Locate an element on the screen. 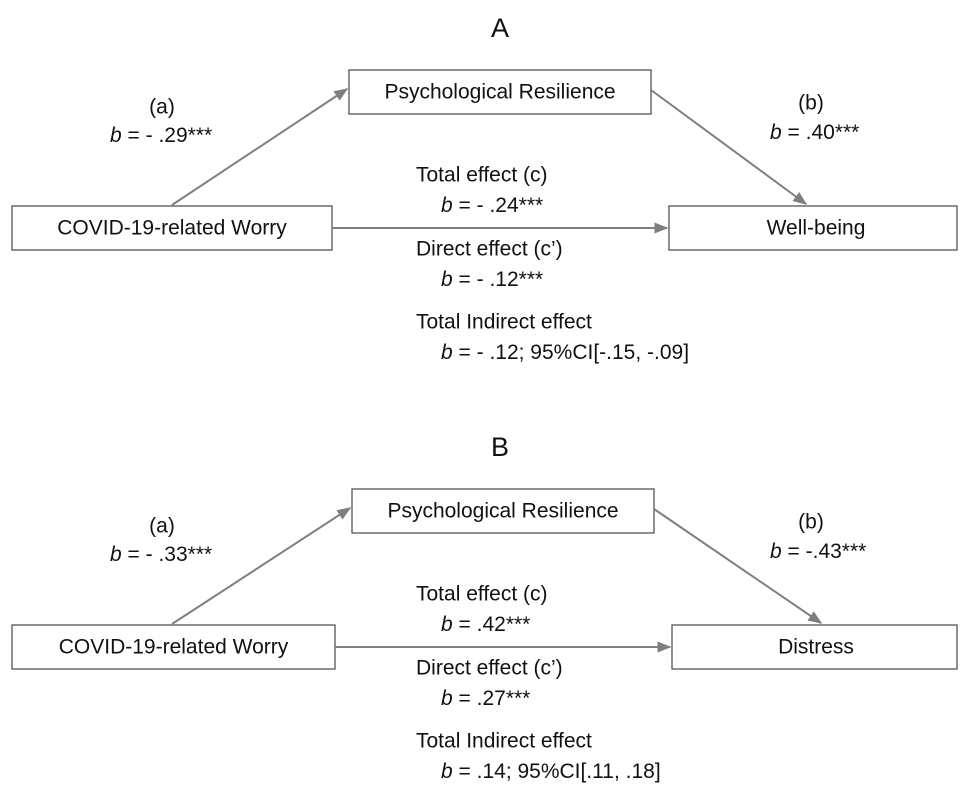  direct-effect-coefficient: b = - .12*** is located at coordinates (492, 279).